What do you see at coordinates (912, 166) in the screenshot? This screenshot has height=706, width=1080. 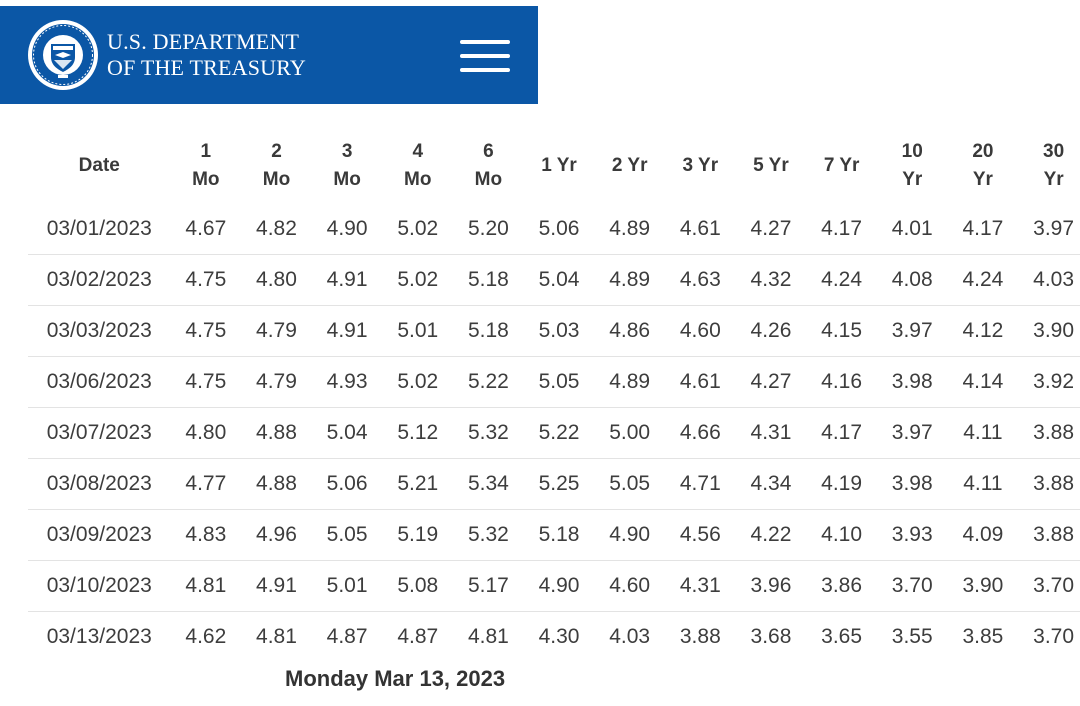 I see `column-header: 10 Yr` at bounding box center [912, 166].